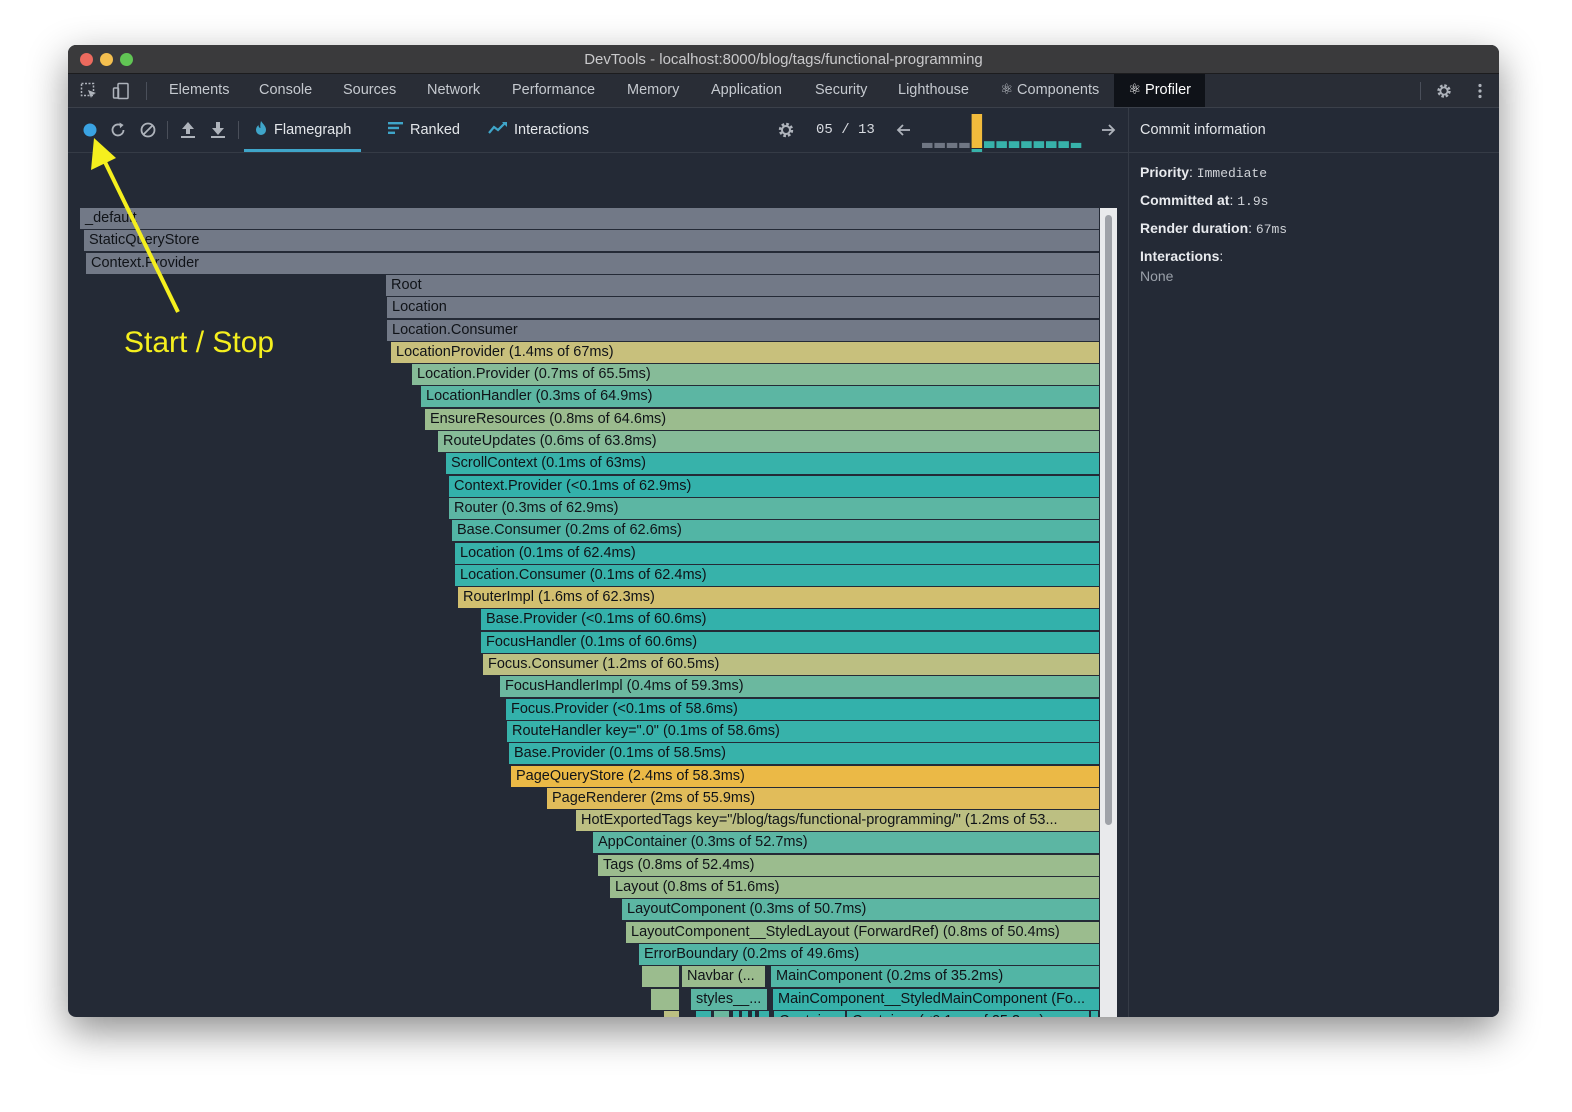 This screenshot has height=1112, width=1572. Describe the element at coordinates (1108, 520) in the screenshot. I see `flamegraph-scrollbar-thumb` at that location.